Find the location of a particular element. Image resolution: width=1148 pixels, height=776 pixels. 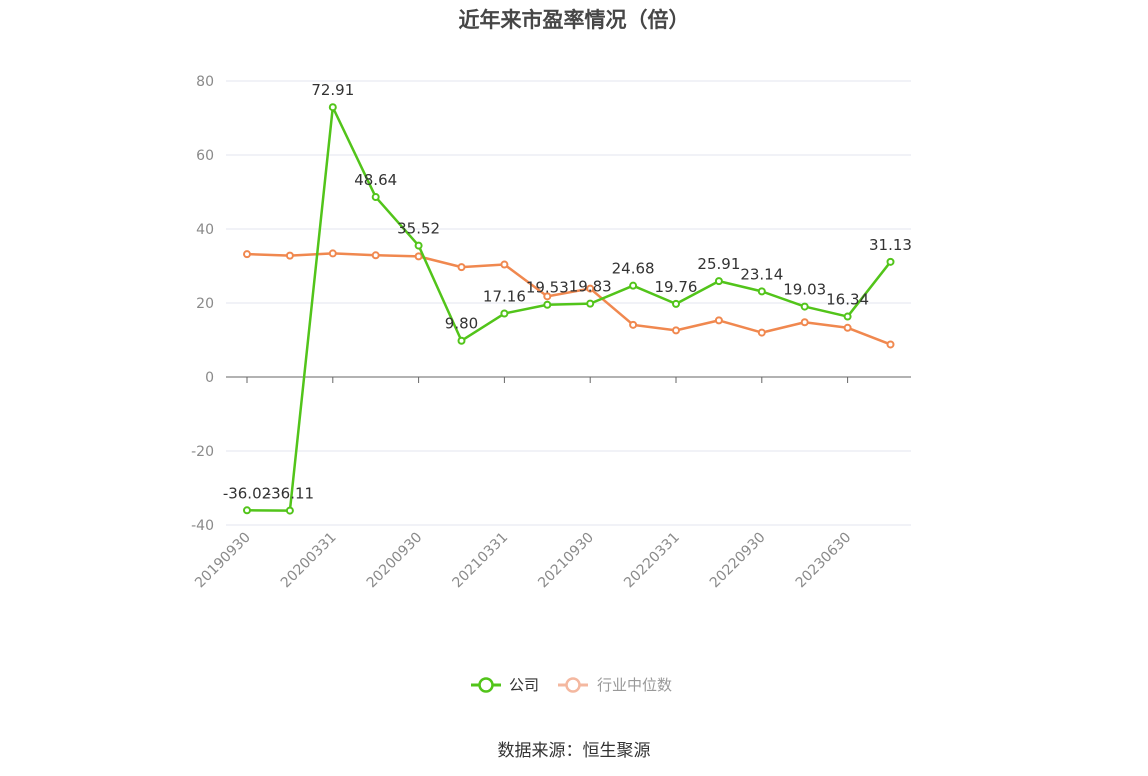

company-value-label: 72.91 is located at coordinates (332, 90).